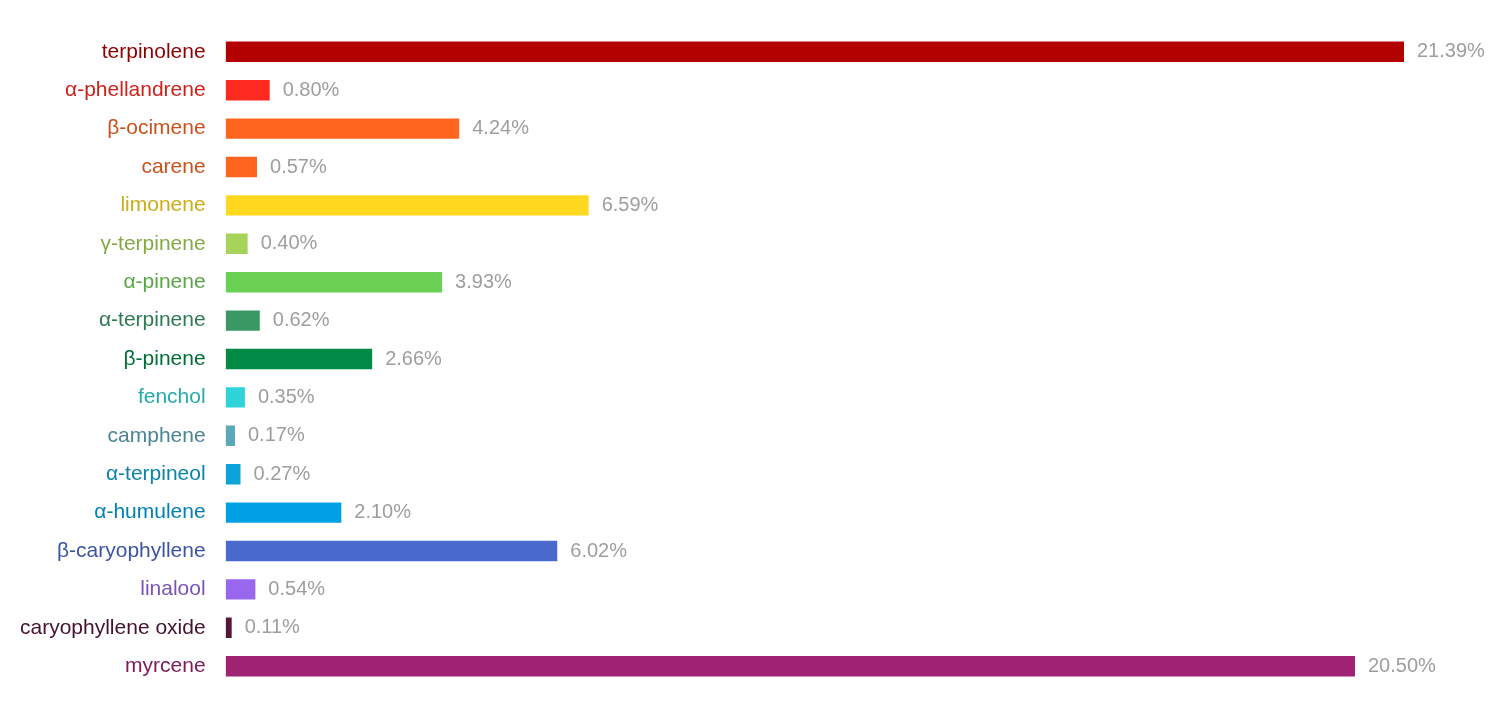 This screenshot has height=718, width=1512. What do you see at coordinates (599, 549) in the screenshot?
I see `data-label: 6.02%` at bounding box center [599, 549].